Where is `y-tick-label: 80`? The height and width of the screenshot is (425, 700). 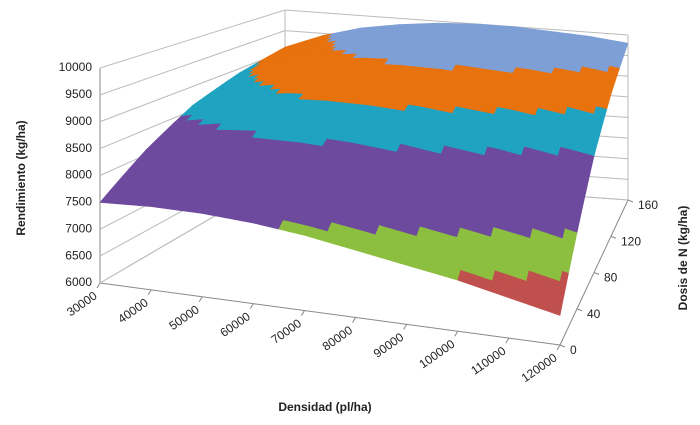 y-tick-label: 80 is located at coordinates (611, 278).